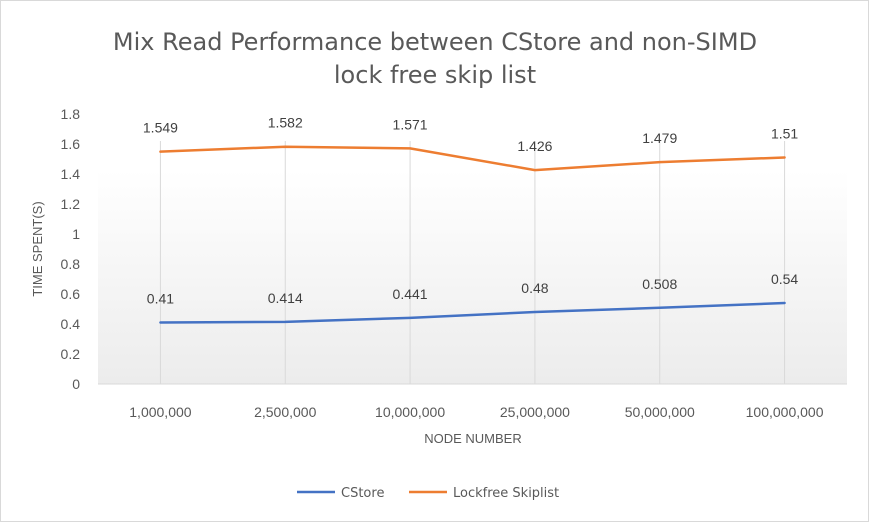 The height and width of the screenshot is (523, 869). Describe the element at coordinates (160, 299) in the screenshot. I see `data-label: 0.41` at that location.